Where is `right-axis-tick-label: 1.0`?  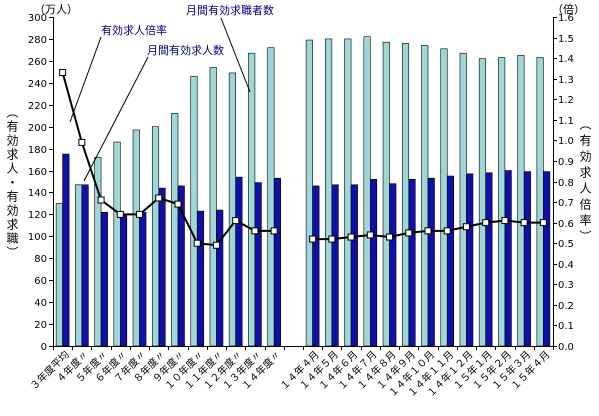
right-axis-tick-label: 1.0 is located at coordinates (566, 141).